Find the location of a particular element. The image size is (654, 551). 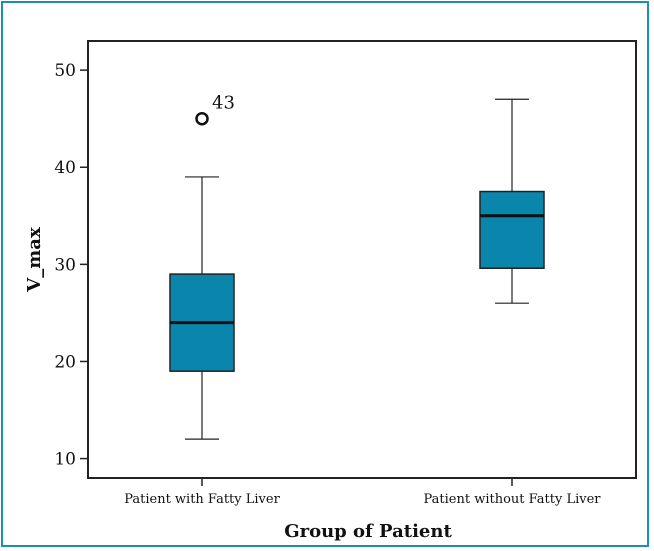

iqr-box is located at coordinates (512, 229).